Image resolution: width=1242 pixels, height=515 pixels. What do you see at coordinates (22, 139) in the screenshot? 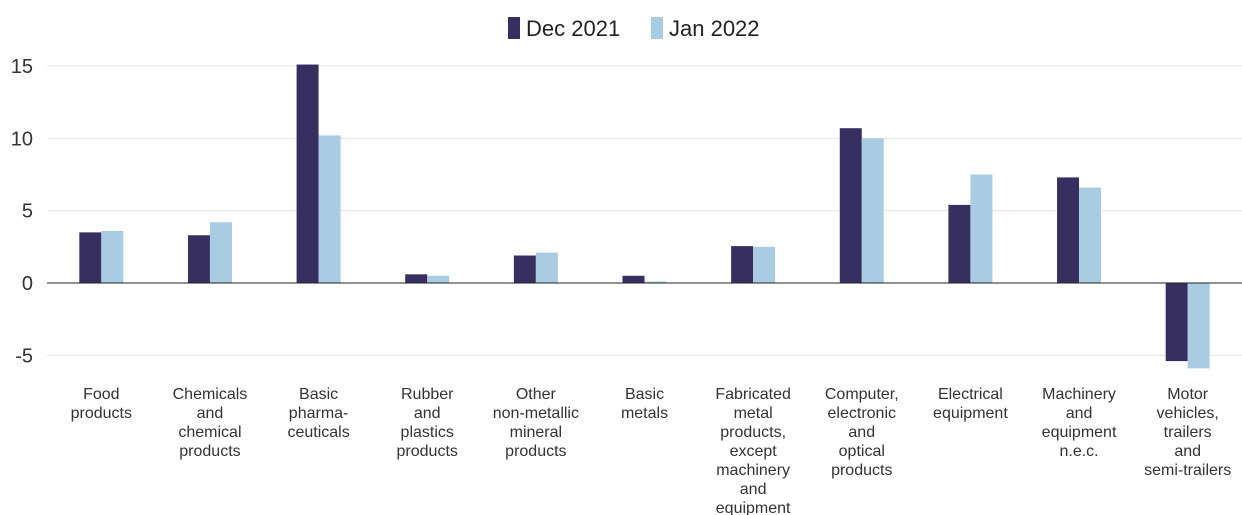
I see `y-tick-label: 10` at bounding box center [22, 139].